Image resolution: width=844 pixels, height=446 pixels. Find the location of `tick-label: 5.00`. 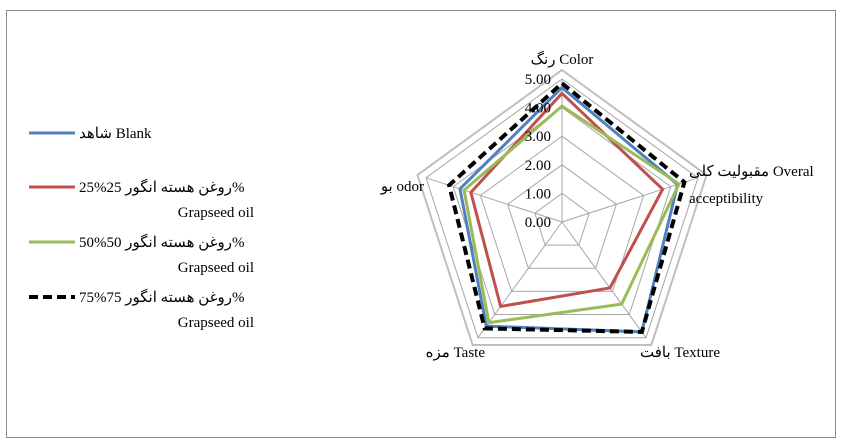

tick-label: 5.00 is located at coordinates (538, 80).